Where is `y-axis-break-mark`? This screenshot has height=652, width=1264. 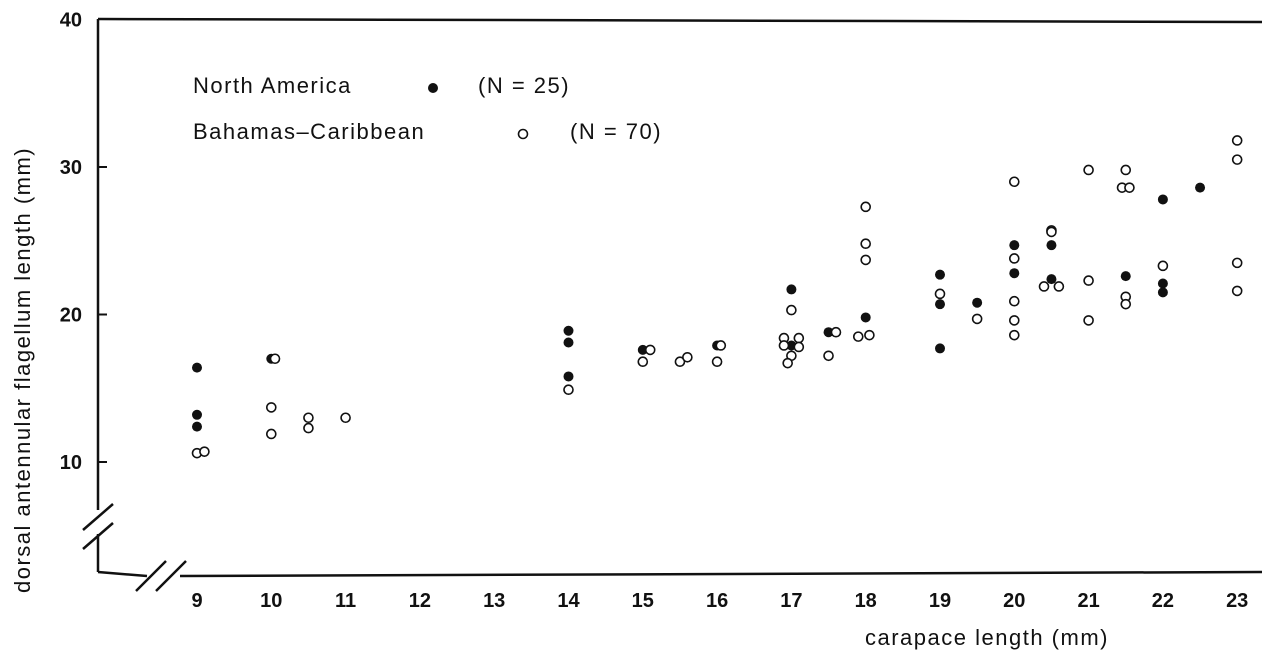
y-axis-break-mark is located at coordinates (98, 526).